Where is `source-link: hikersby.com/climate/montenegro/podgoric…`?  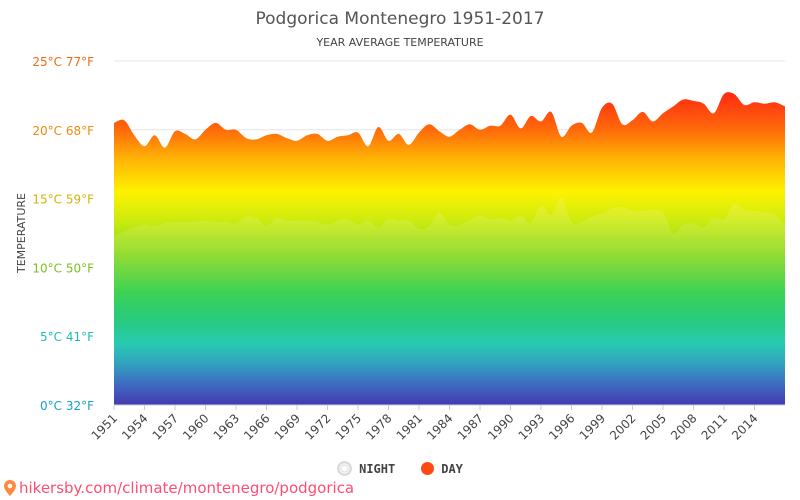
source-link: hikersby.com/climate/montenegro/podgoric… is located at coordinates (179, 488).